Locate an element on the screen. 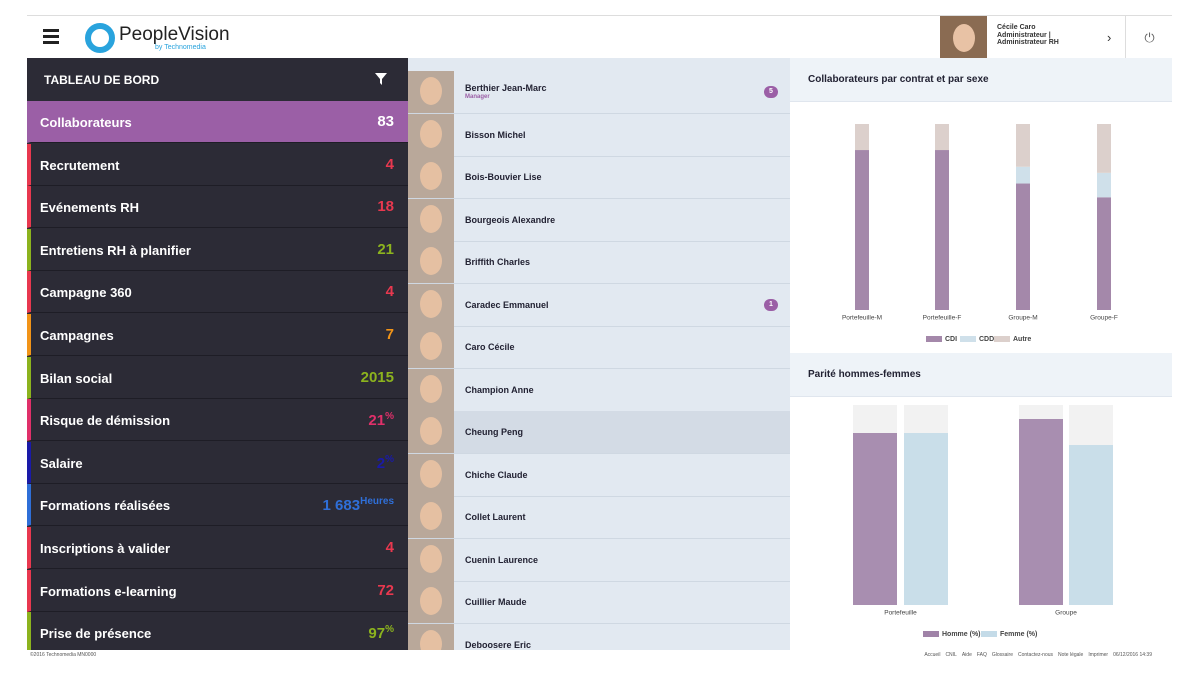 Image resolution: width=1200 pixels, height=675 pixels. menu-item: Bilan social 2015 is located at coordinates (217, 377).